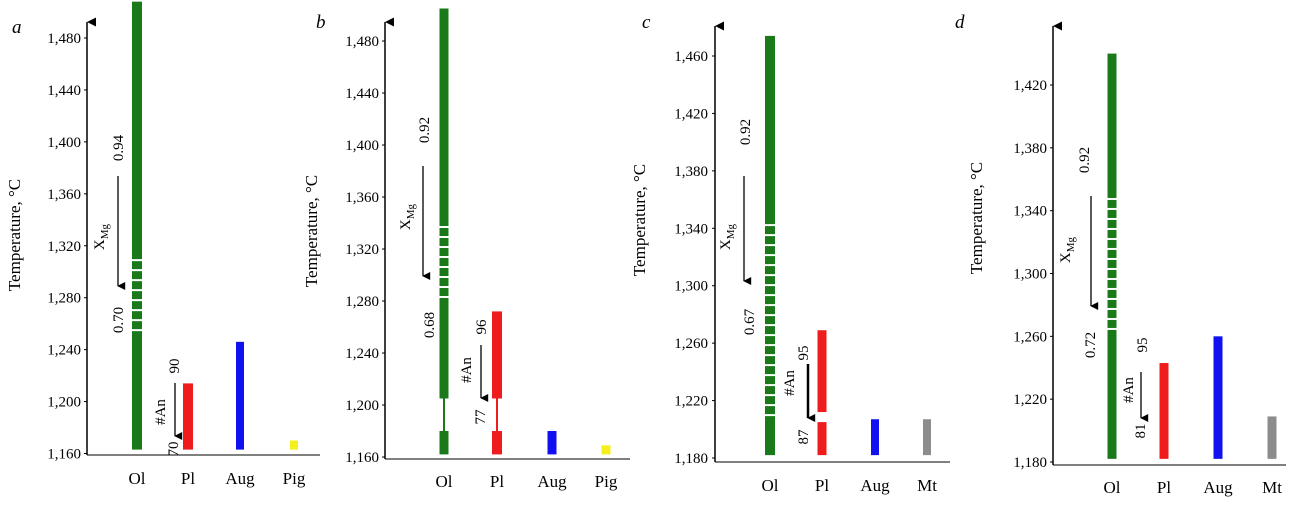 The height and width of the screenshot is (513, 1292). Describe the element at coordinates (240, 478) in the screenshot. I see `panel-a-category-aug: Aug` at that location.